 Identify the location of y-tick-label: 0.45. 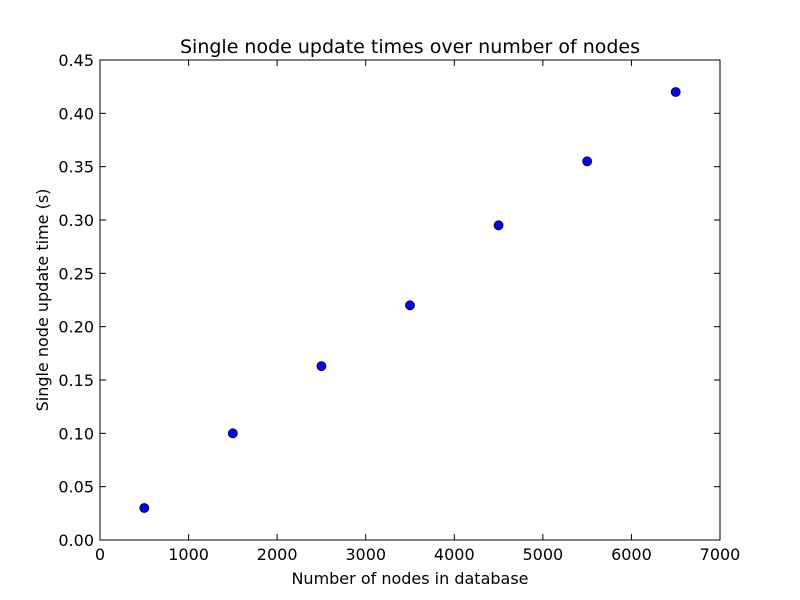
(76, 60).